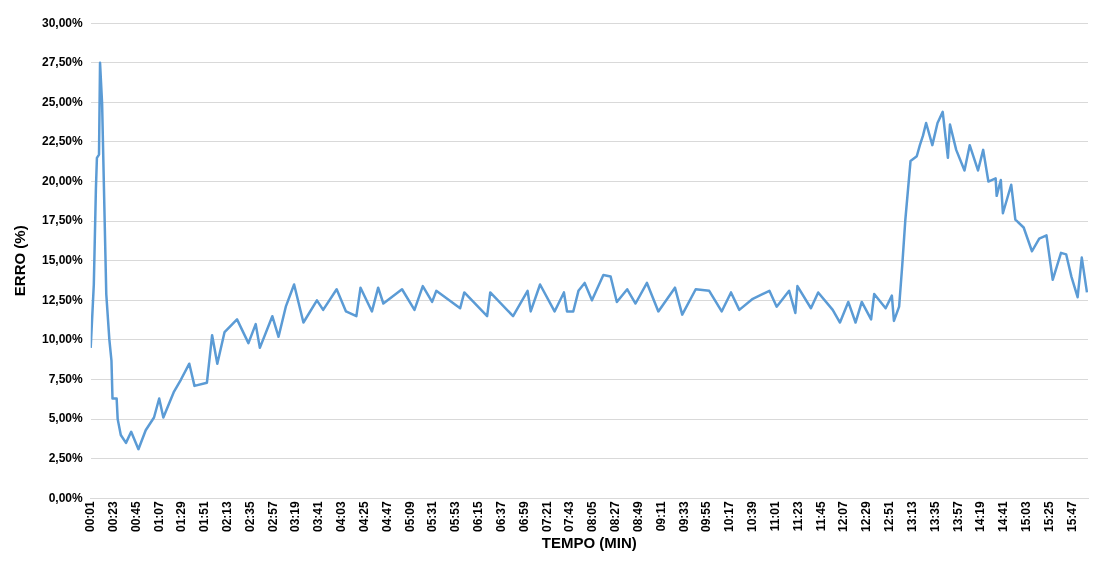 The image size is (1115, 563). What do you see at coordinates (295, 516) in the screenshot?
I see `x-tick-label: 03:19` at bounding box center [295, 516].